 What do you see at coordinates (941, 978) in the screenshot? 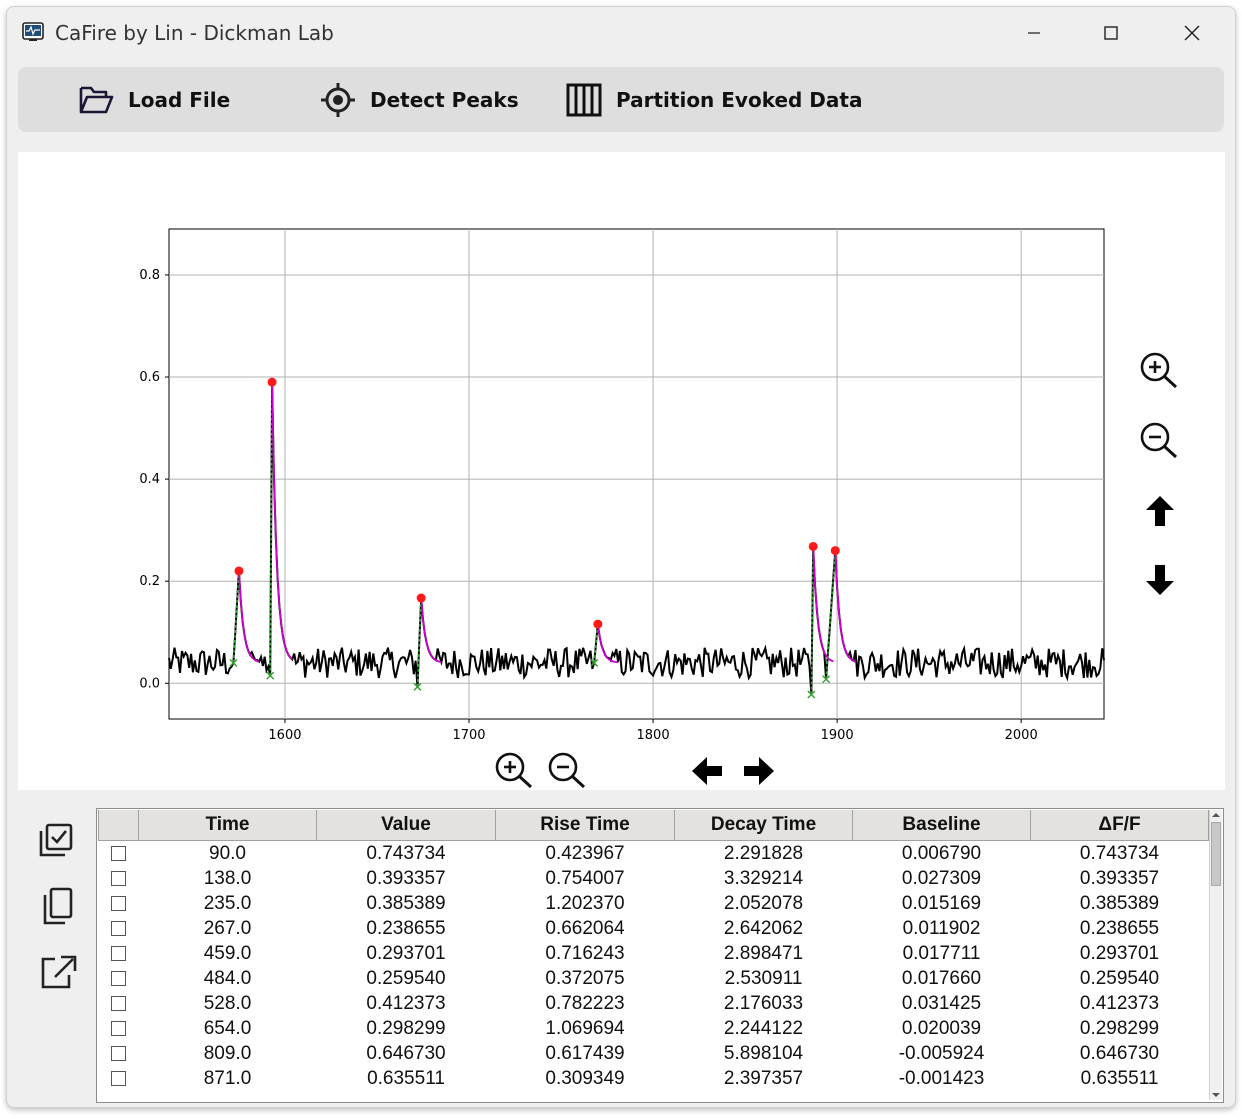
I see `table-cell: 0.017660` at bounding box center [941, 978].